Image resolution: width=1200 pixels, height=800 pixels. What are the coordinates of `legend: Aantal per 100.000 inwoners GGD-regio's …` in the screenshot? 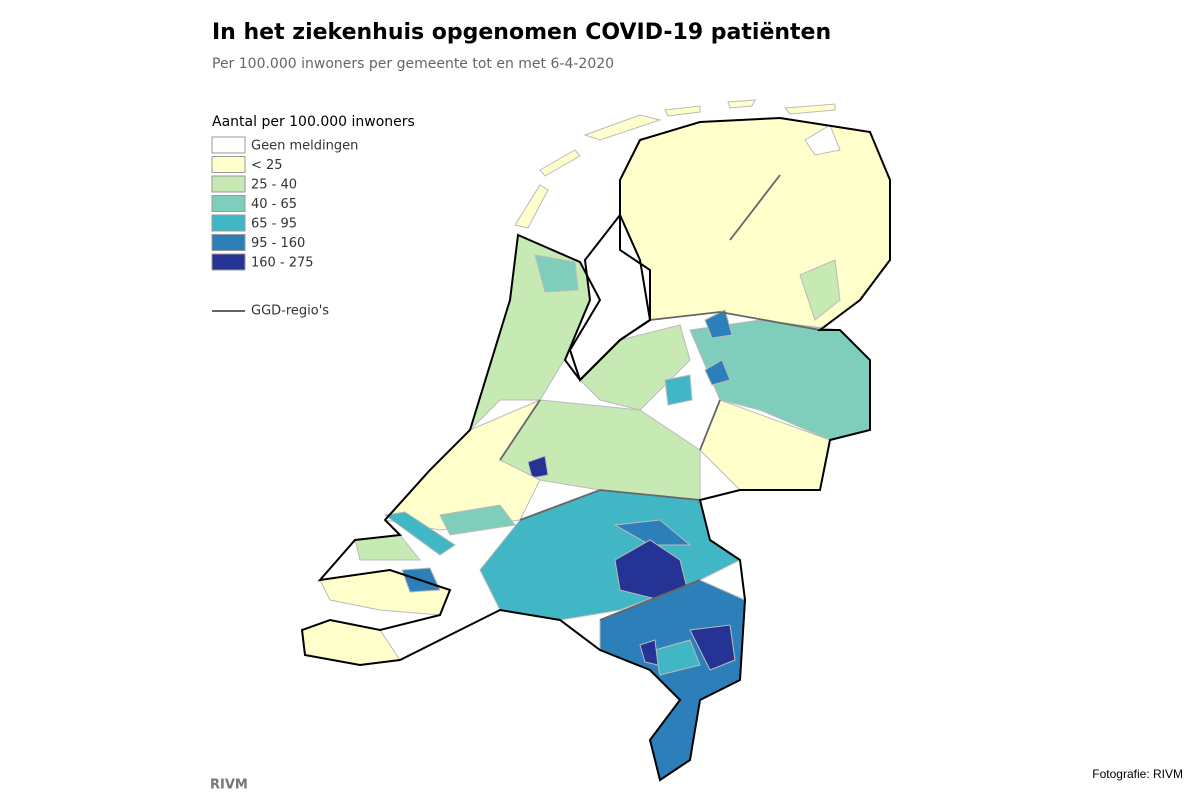 It's located at (313, 216).